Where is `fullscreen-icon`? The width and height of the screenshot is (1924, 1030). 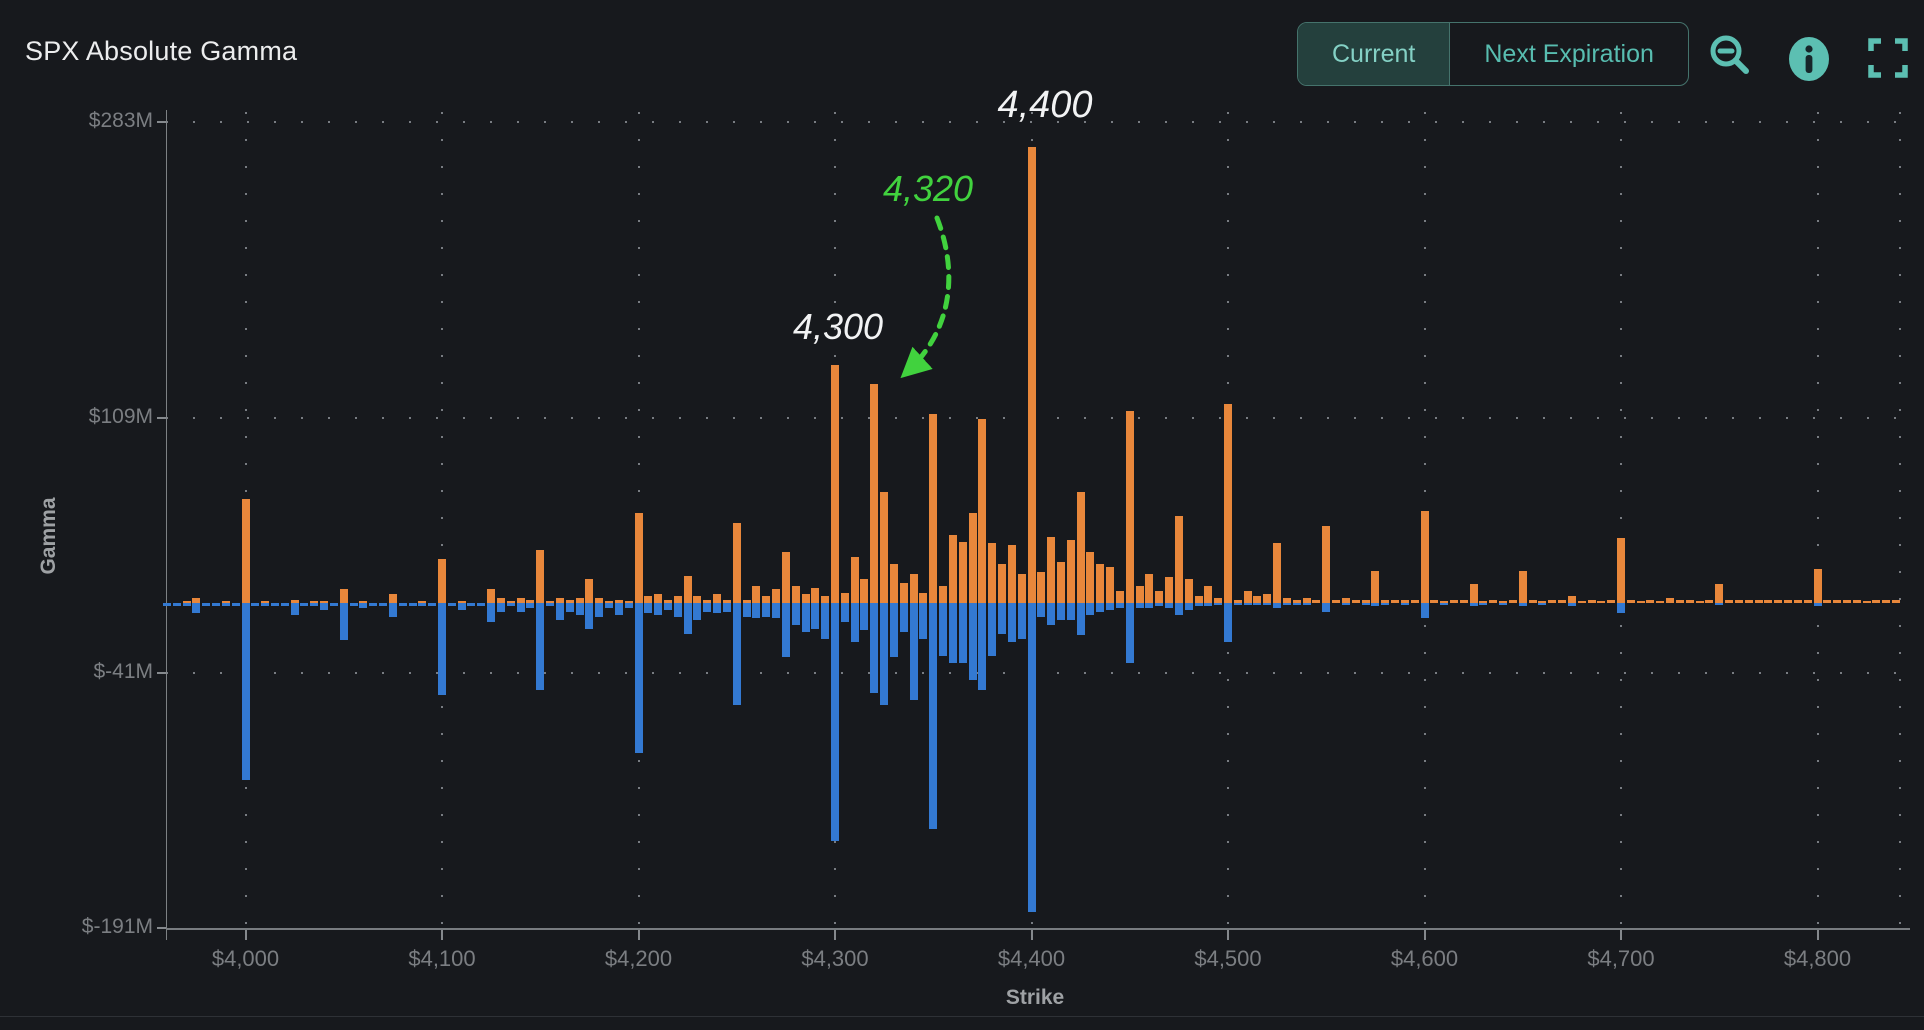 fullscreen-icon is located at coordinates (1888, 58).